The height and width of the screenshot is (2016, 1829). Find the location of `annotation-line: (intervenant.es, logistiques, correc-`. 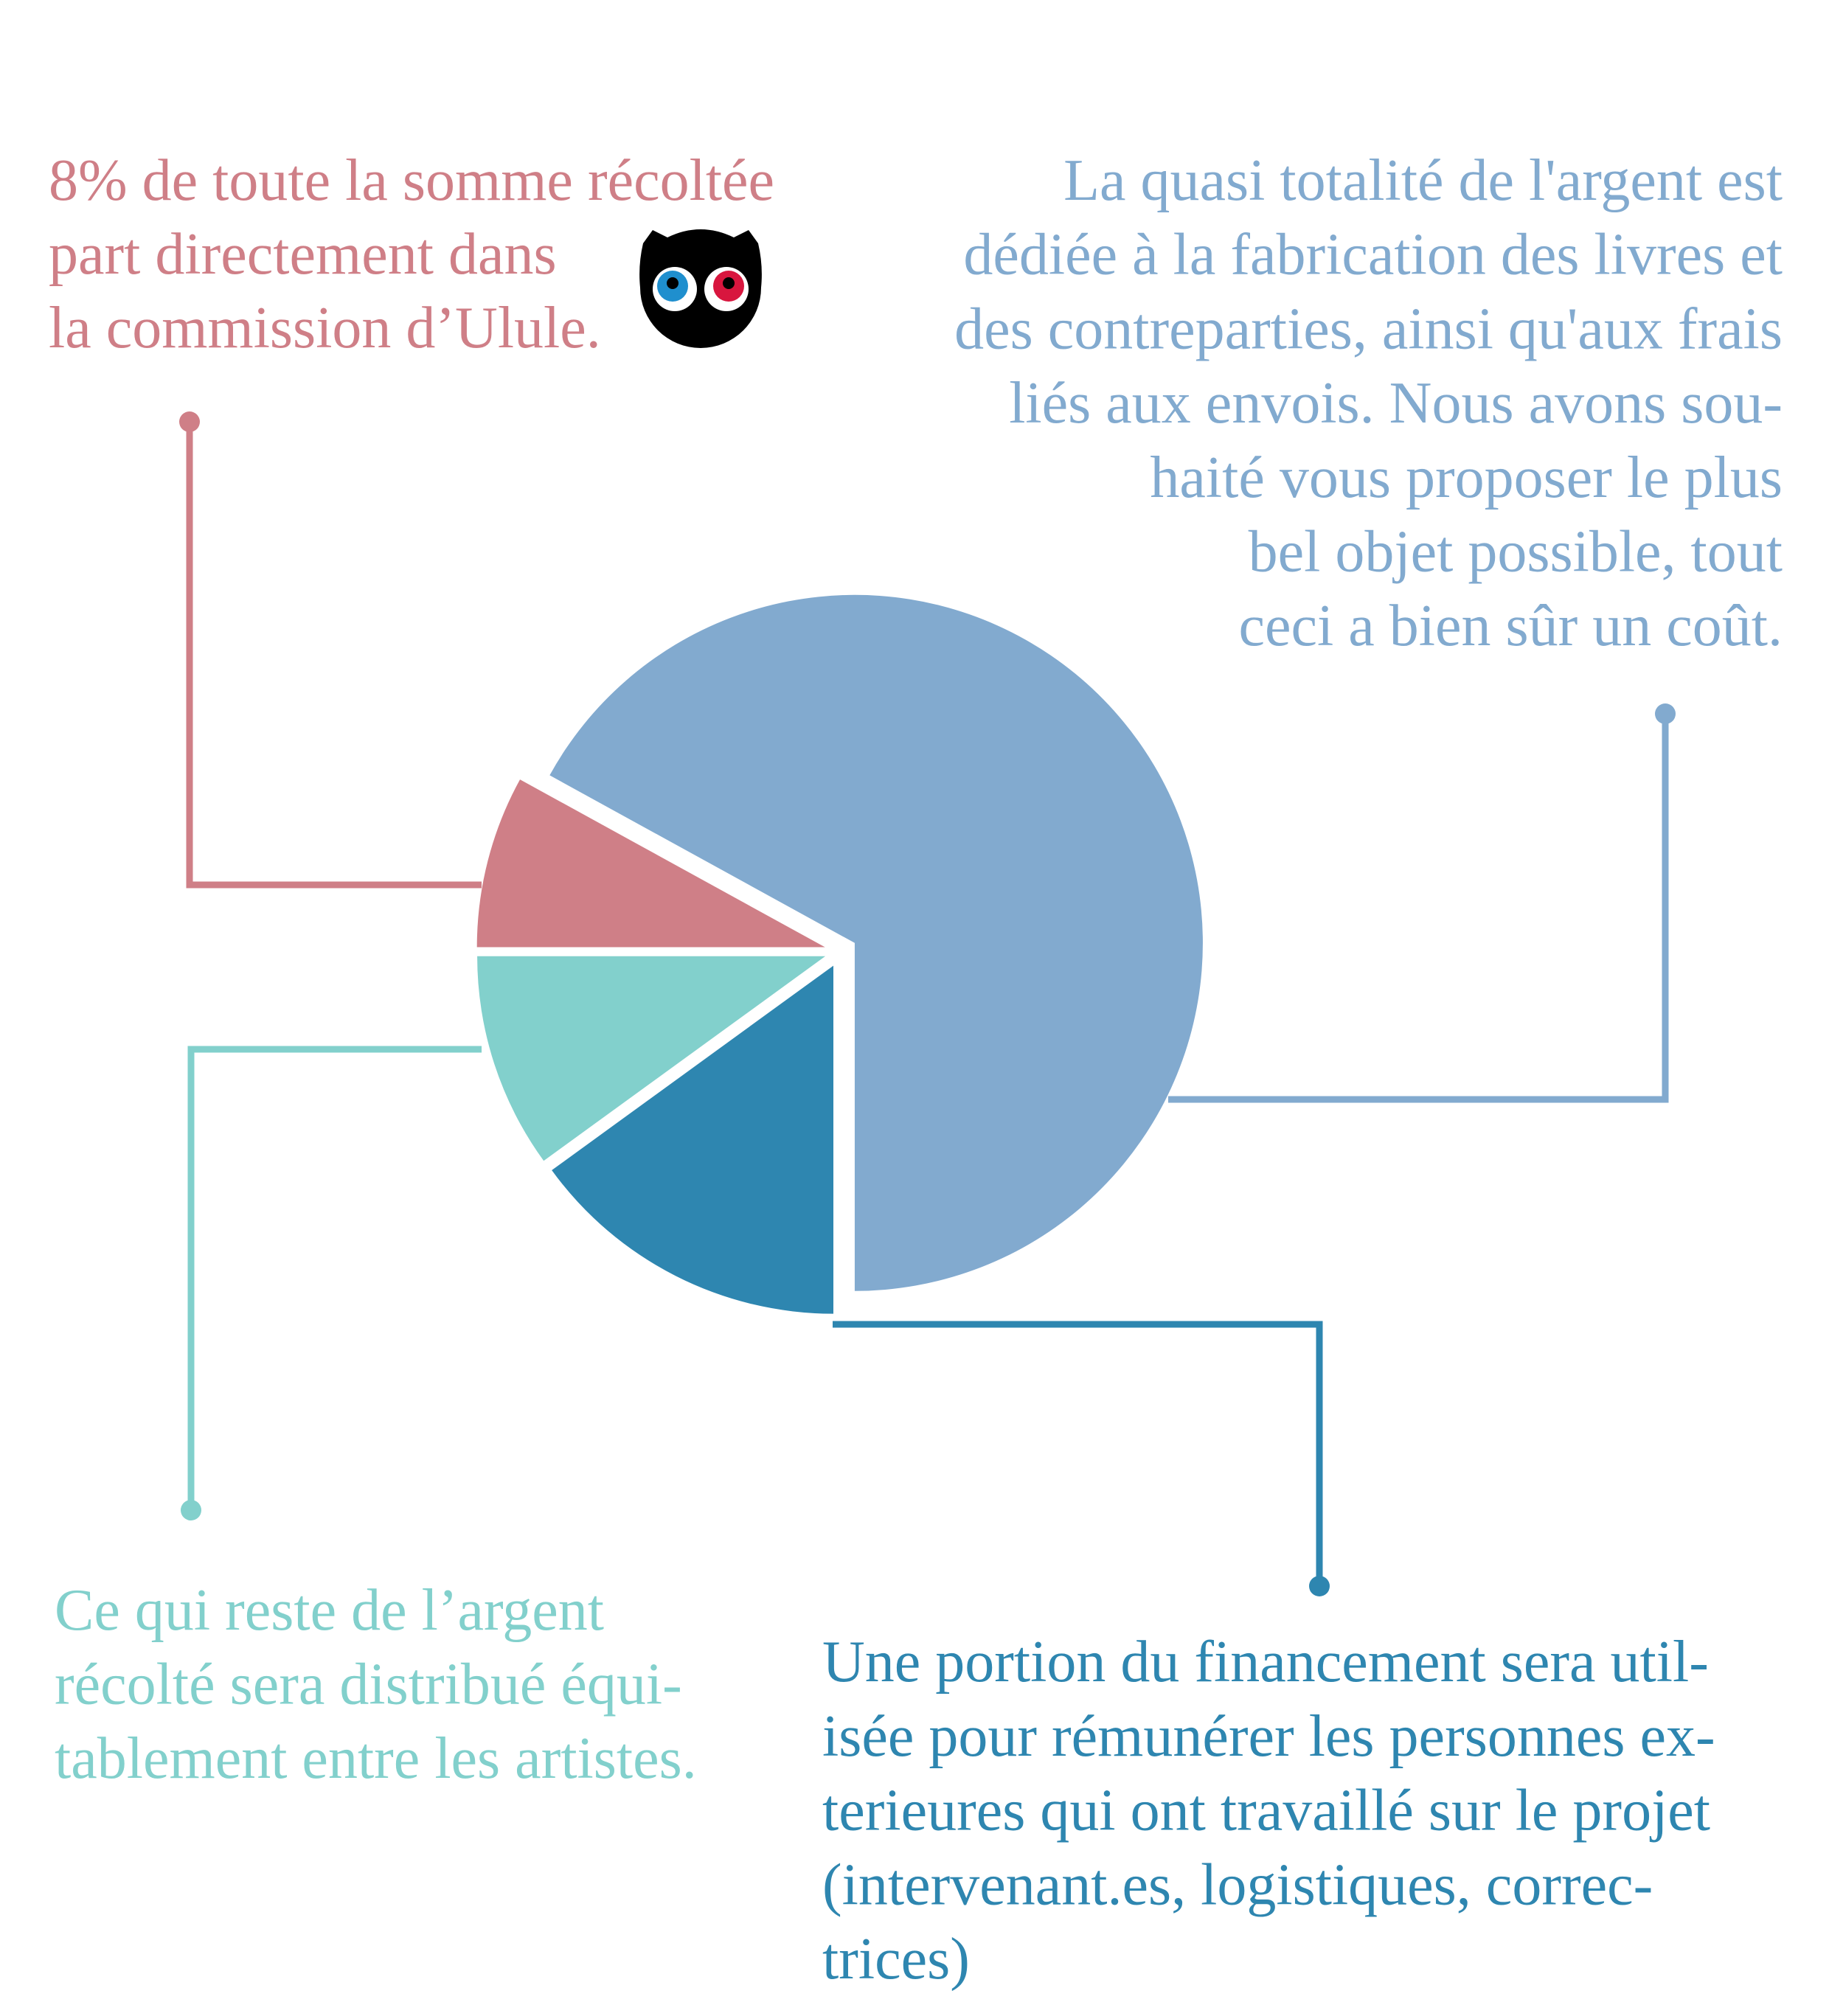

annotation-line: (intervenant.es, logistiques, correc- is located at coordinates (1237, 1885).